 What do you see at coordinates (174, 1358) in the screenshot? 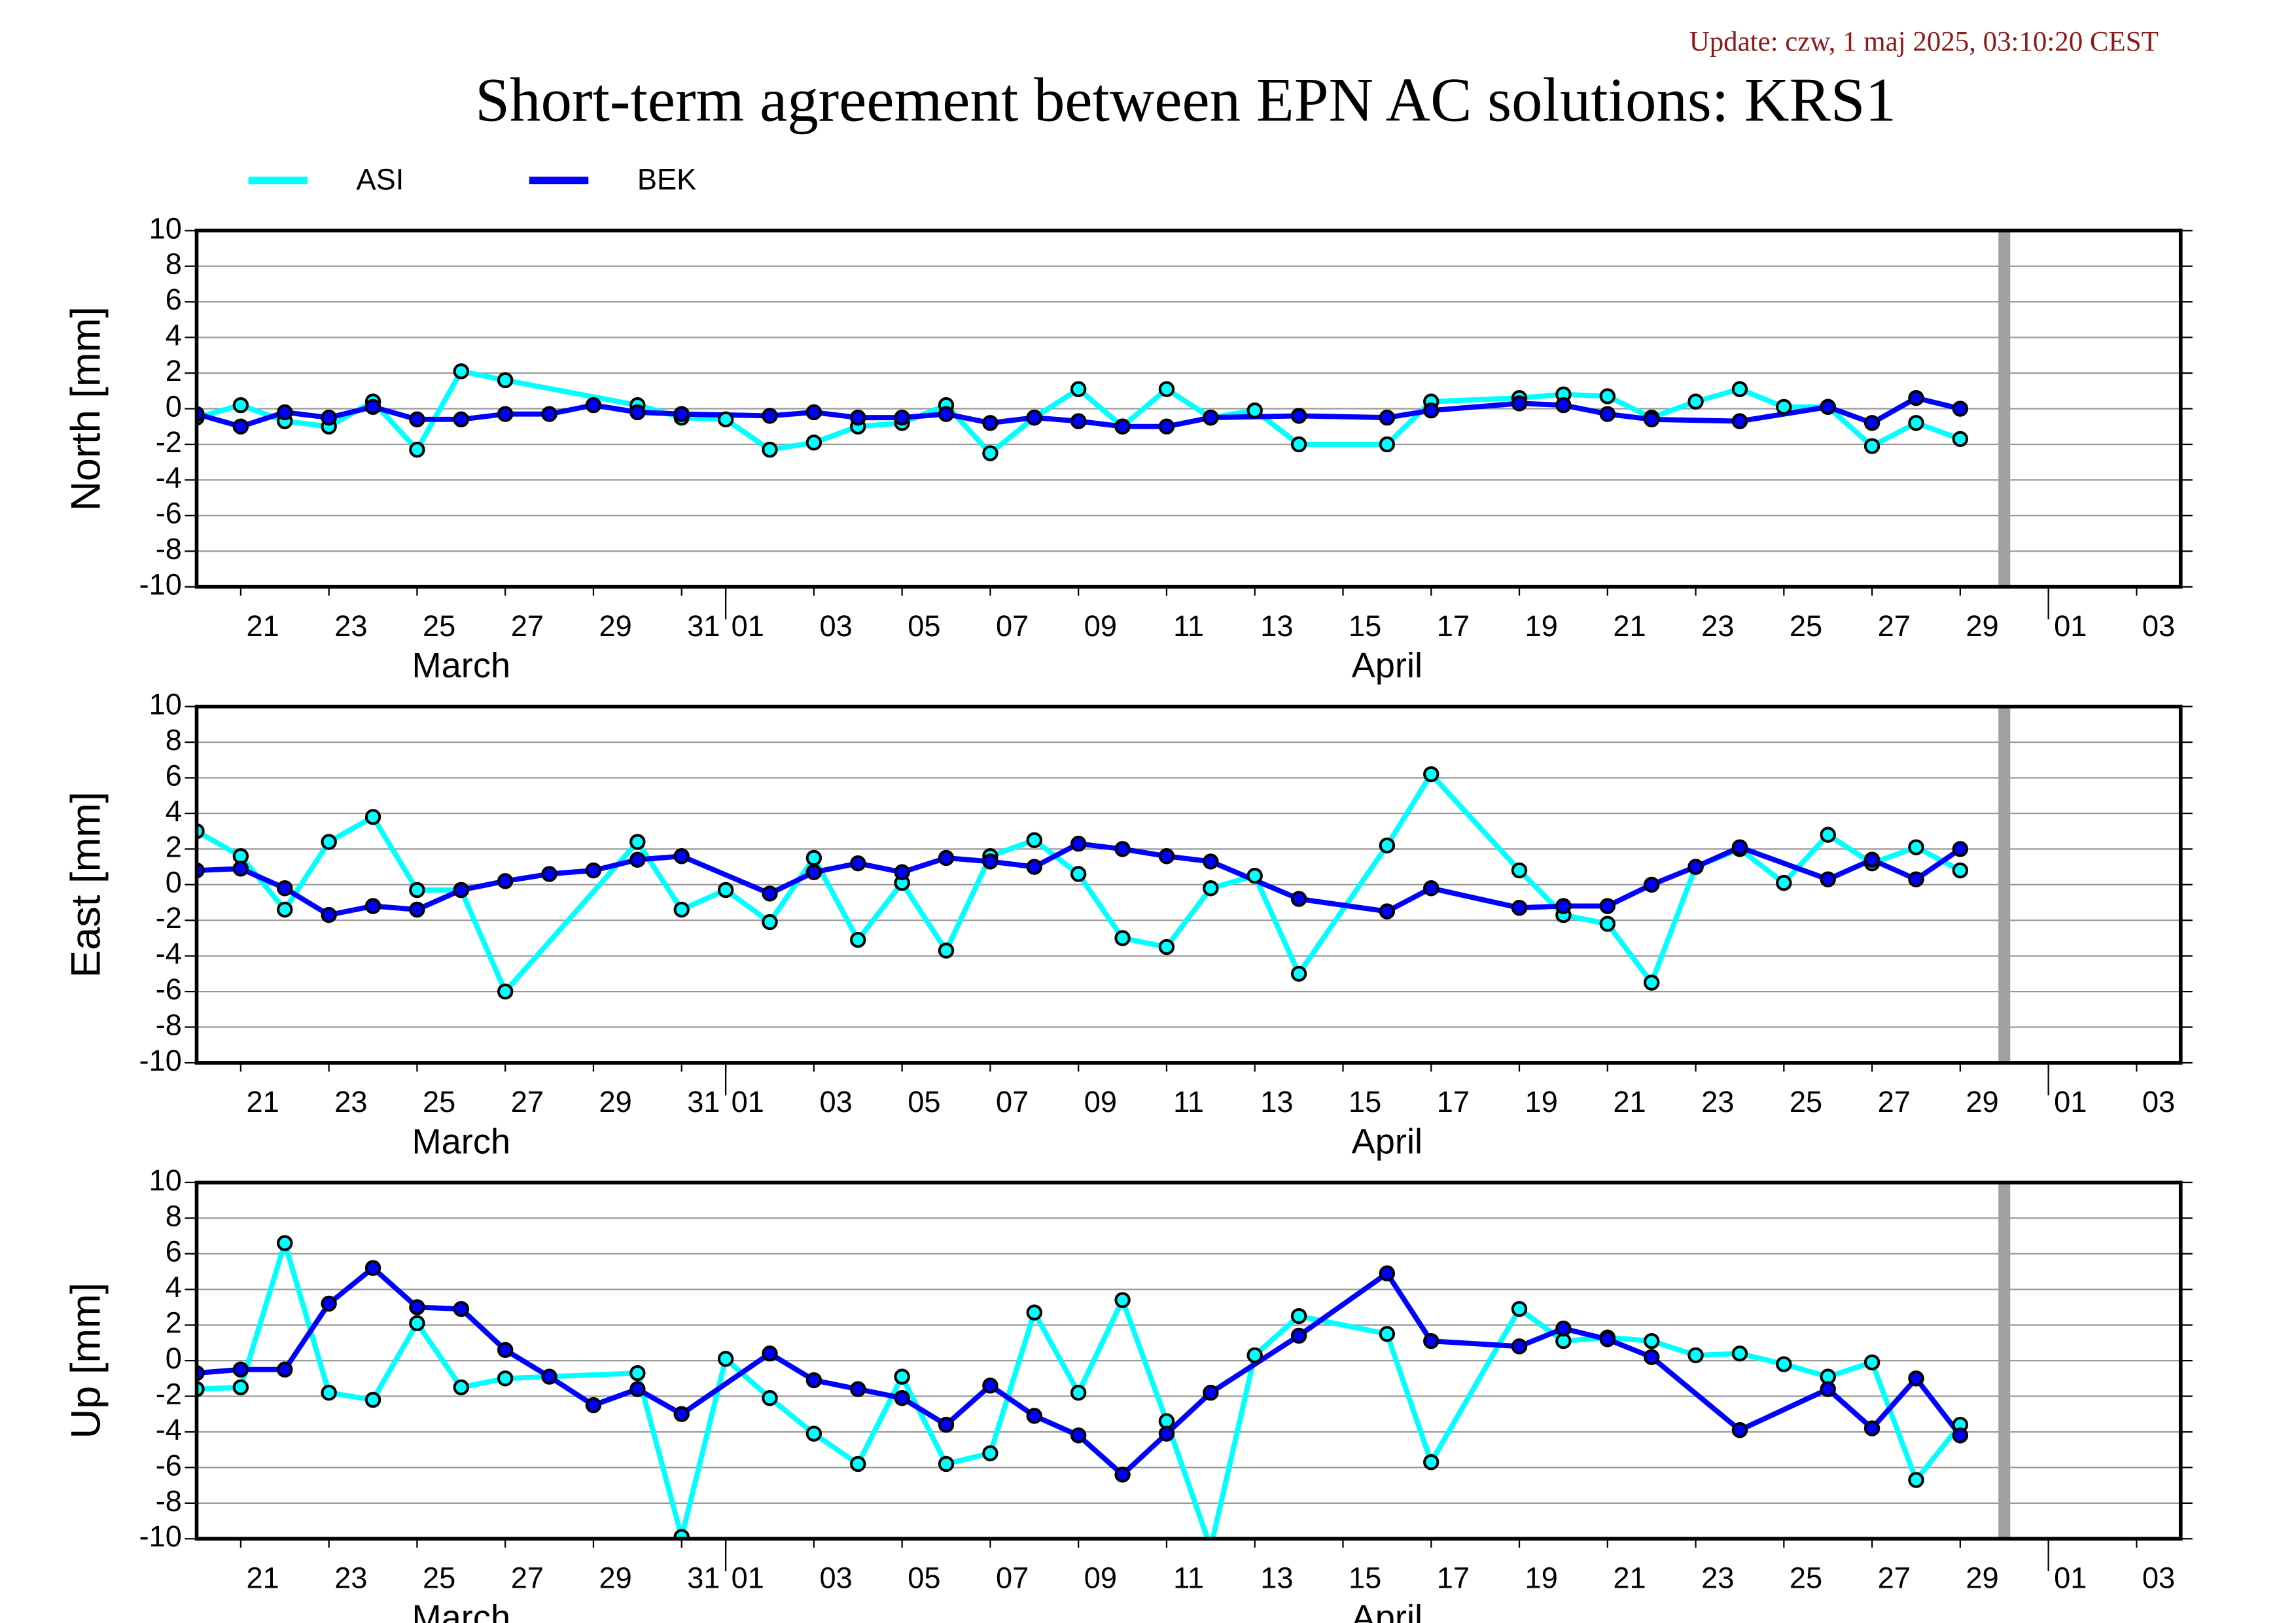
I see `y-tick-label: 0` at bounding box center [174, 1358].